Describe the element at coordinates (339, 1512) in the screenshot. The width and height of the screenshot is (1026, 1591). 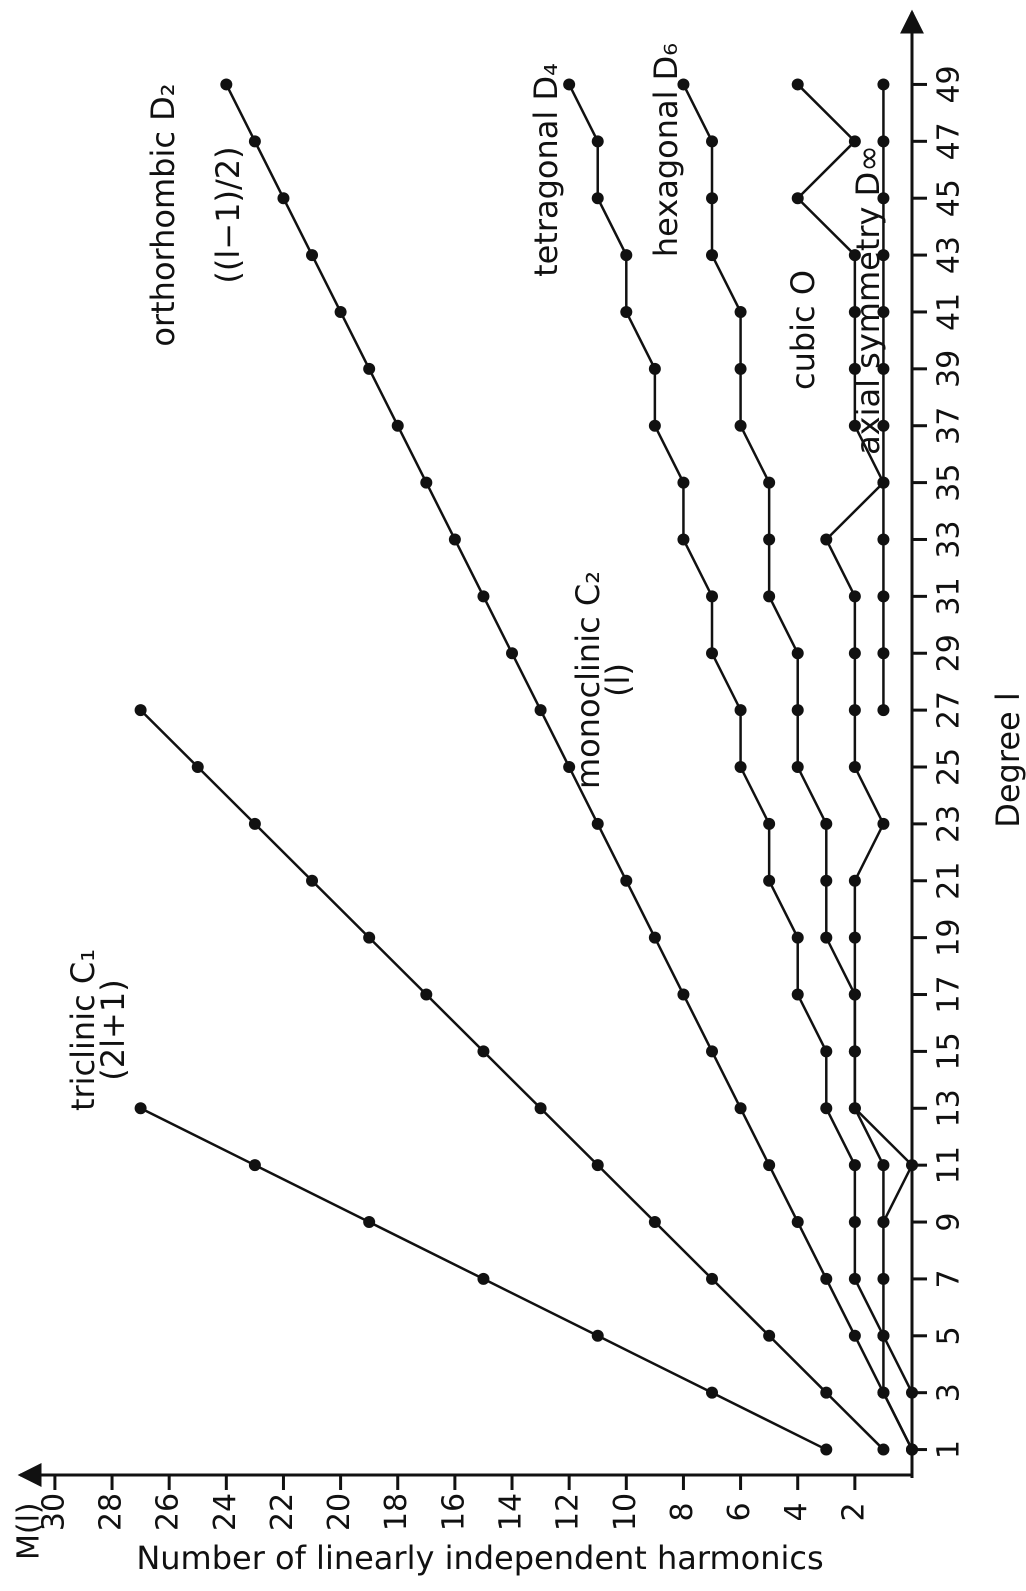
I see `y-tick-label: 20` at that location.